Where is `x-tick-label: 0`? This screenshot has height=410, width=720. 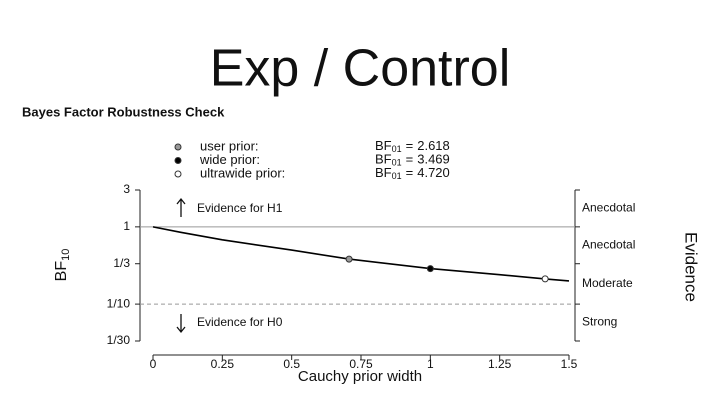
x-tick-label: 0 is located at coordinates (153, 364).